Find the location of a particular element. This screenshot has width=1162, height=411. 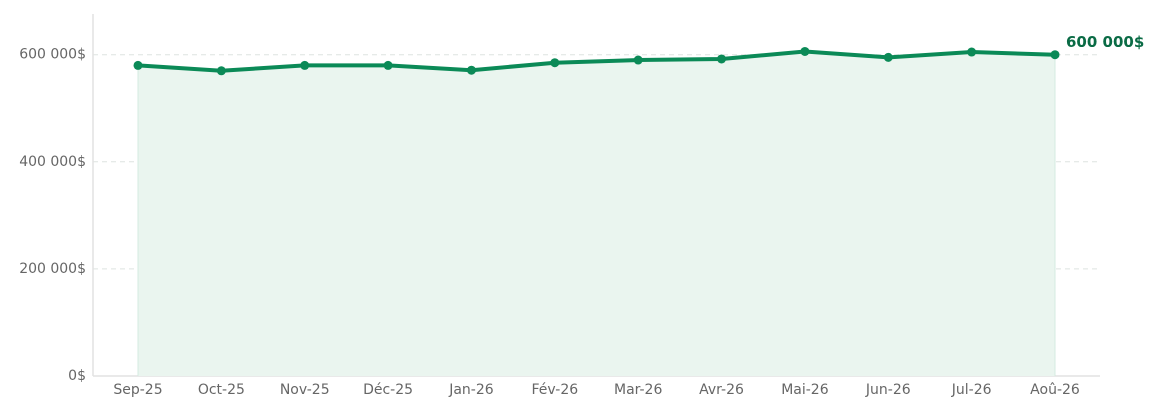

y-tick-label: 0$ is located at coordinates (77, 376).